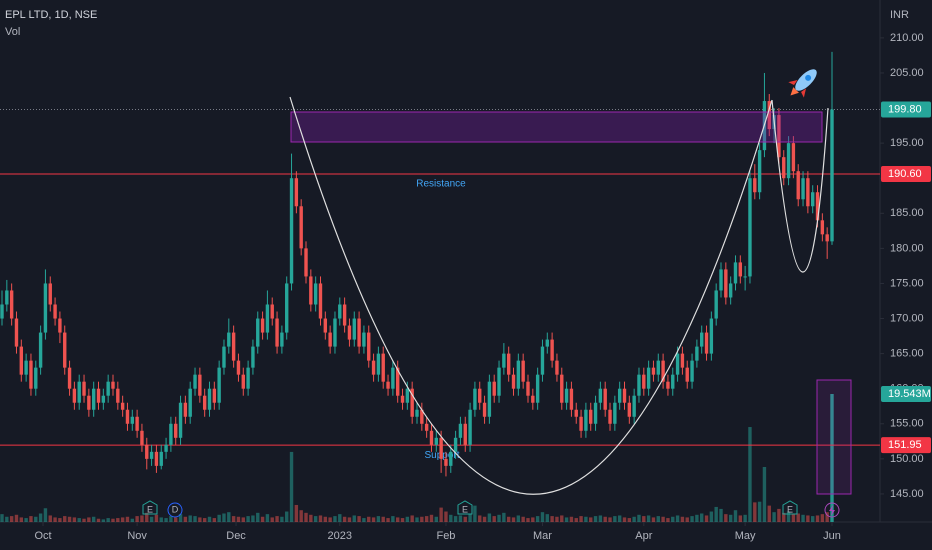 This screenshot has width=932, height=550. I want to click on x-tick-label: Jun, so click(832, 536).